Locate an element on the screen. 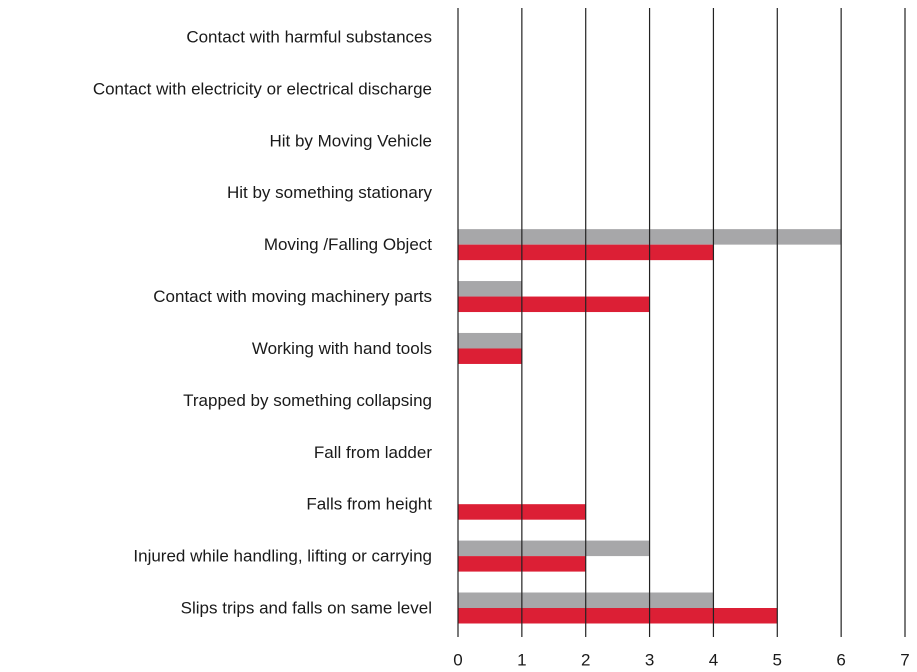 Image resolution: width=917 pixels, height=672 pixels. x-tick-label: 2 is located at coordinates (585, 659).